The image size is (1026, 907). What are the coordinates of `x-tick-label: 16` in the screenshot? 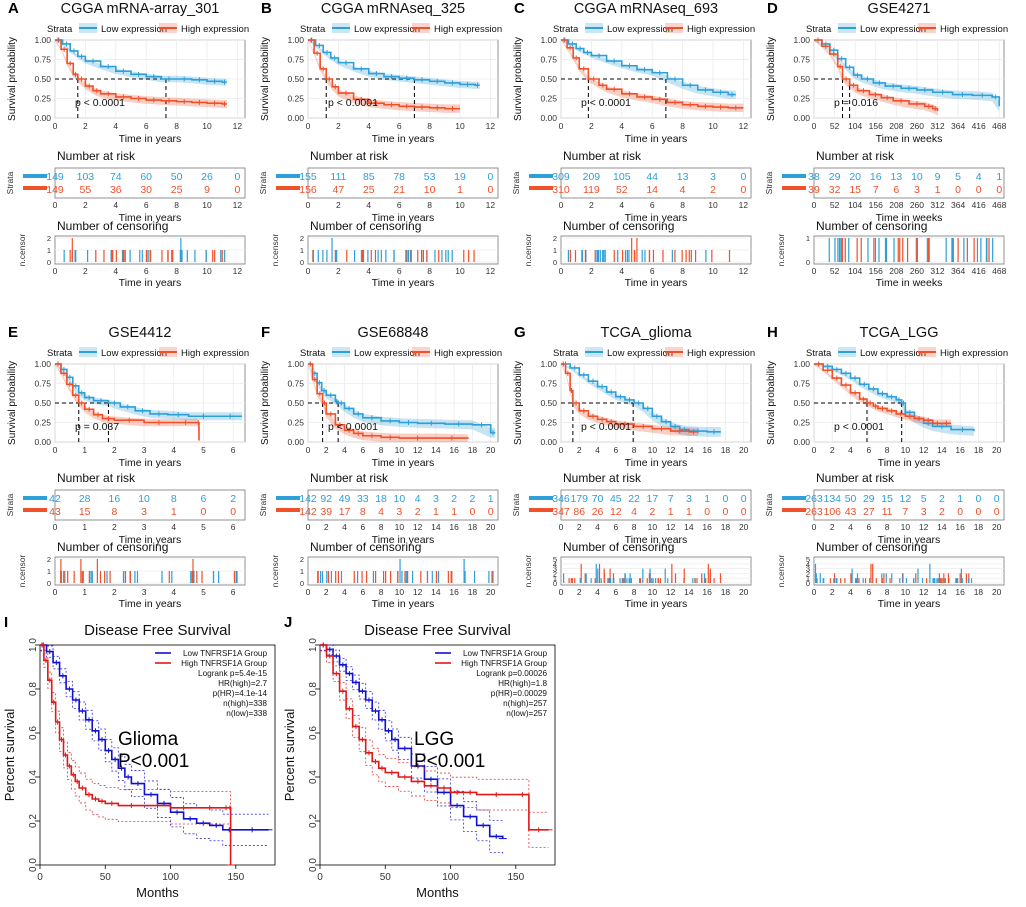 It's located at (960, 450).